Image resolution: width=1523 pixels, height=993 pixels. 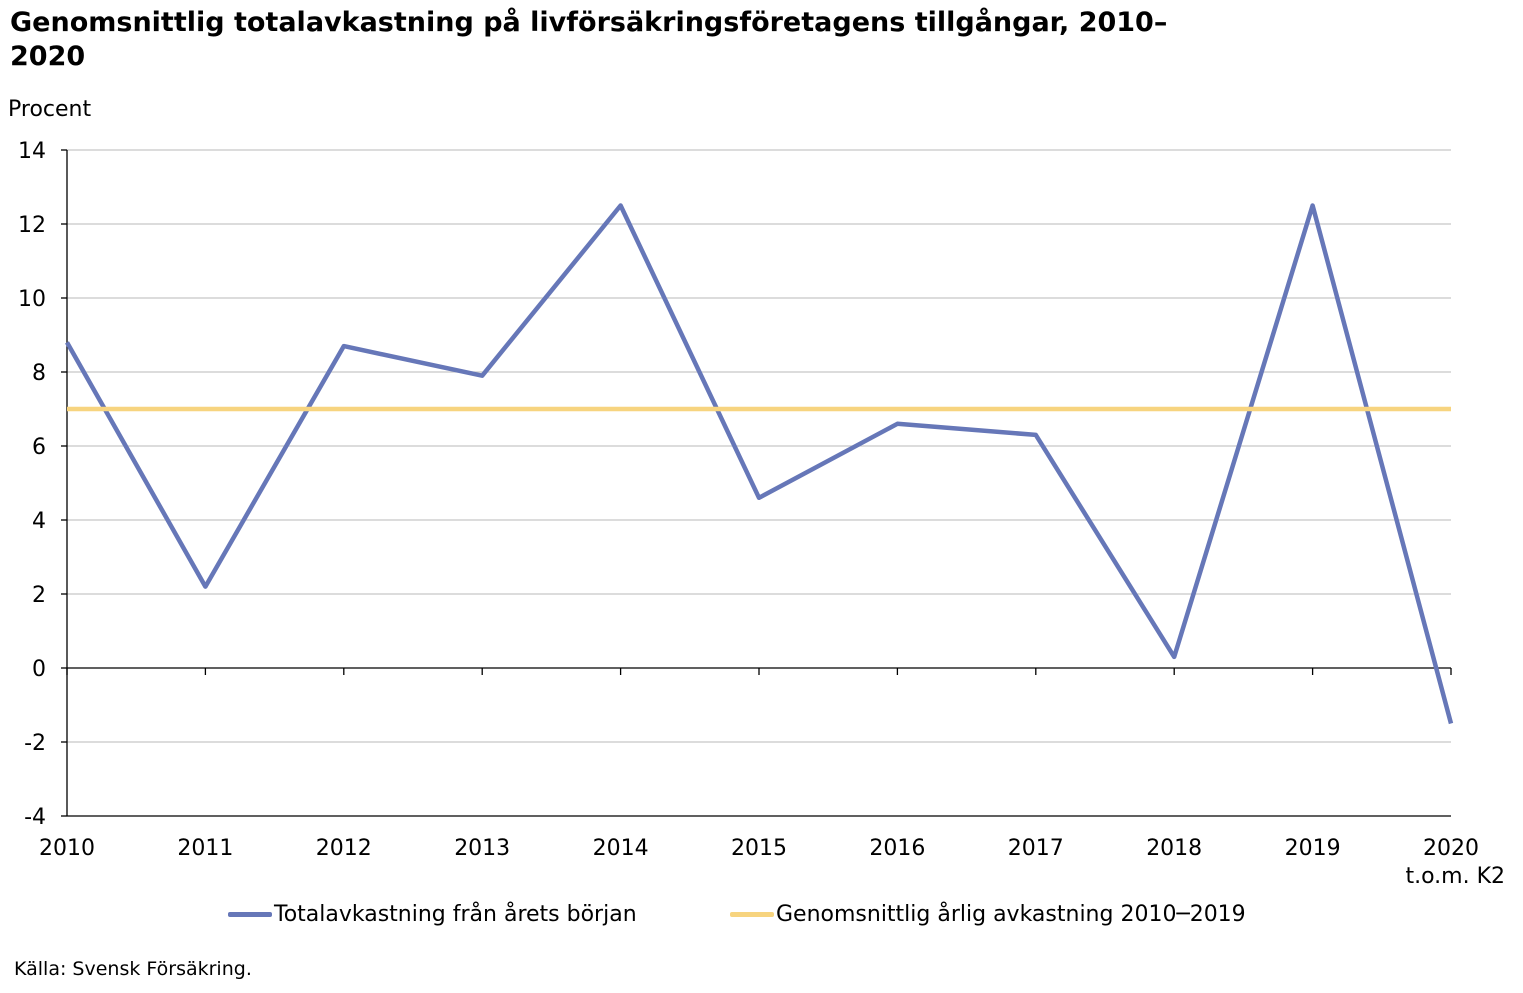 What do you see at coordinates (1451, 848) in the screenshot?
I see `x-tick-label: 2020` at bounding box center [1451, 848].